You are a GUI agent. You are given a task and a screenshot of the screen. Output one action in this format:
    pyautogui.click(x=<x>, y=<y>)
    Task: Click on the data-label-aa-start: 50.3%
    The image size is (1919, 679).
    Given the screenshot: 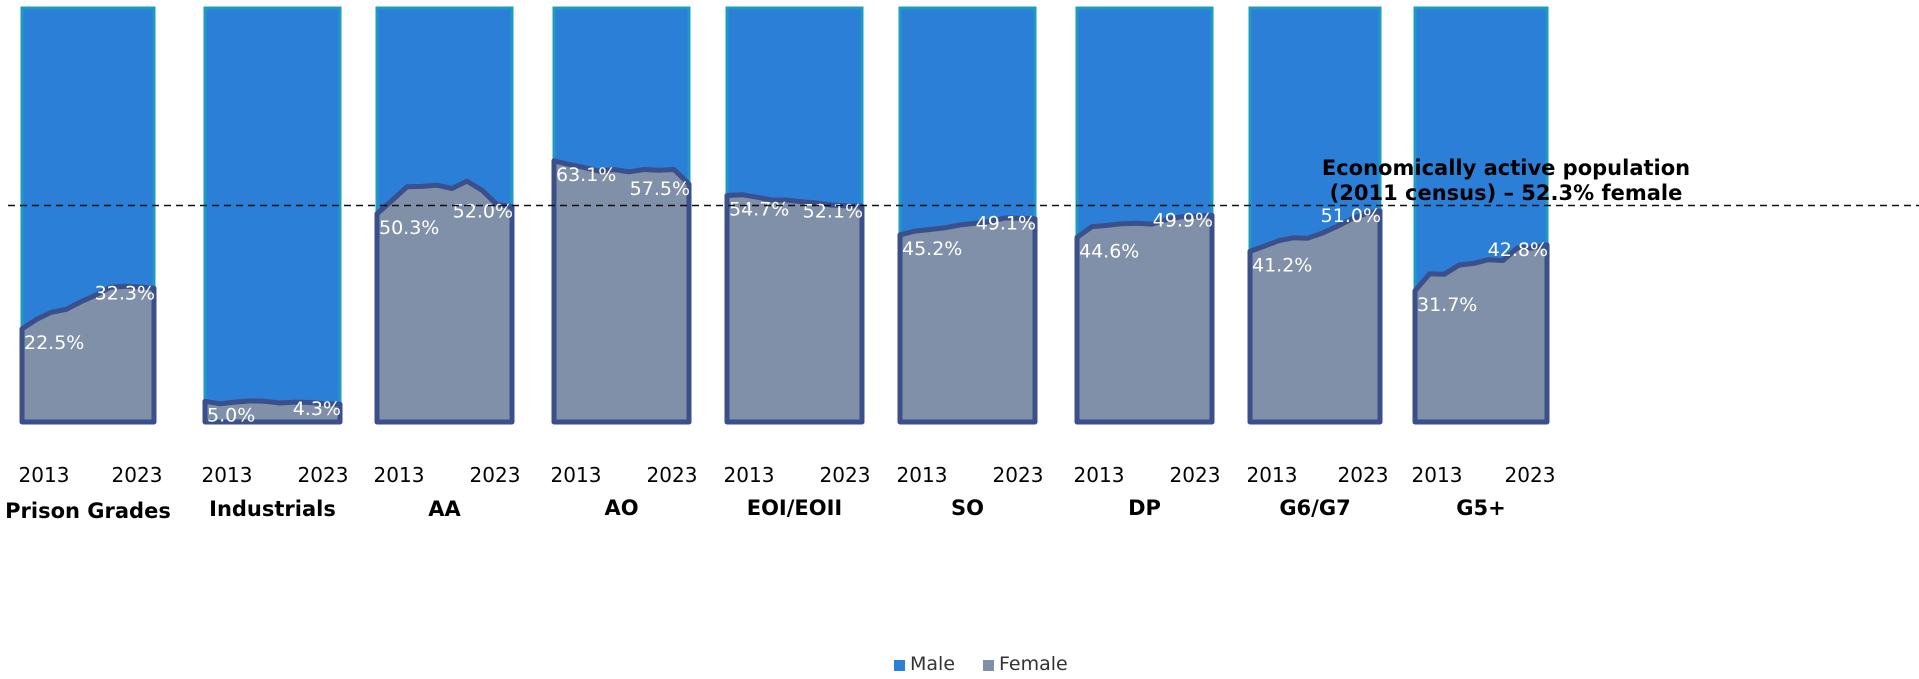 What is the action you would take?
    pyautogui.click(x=409, y=228)
    